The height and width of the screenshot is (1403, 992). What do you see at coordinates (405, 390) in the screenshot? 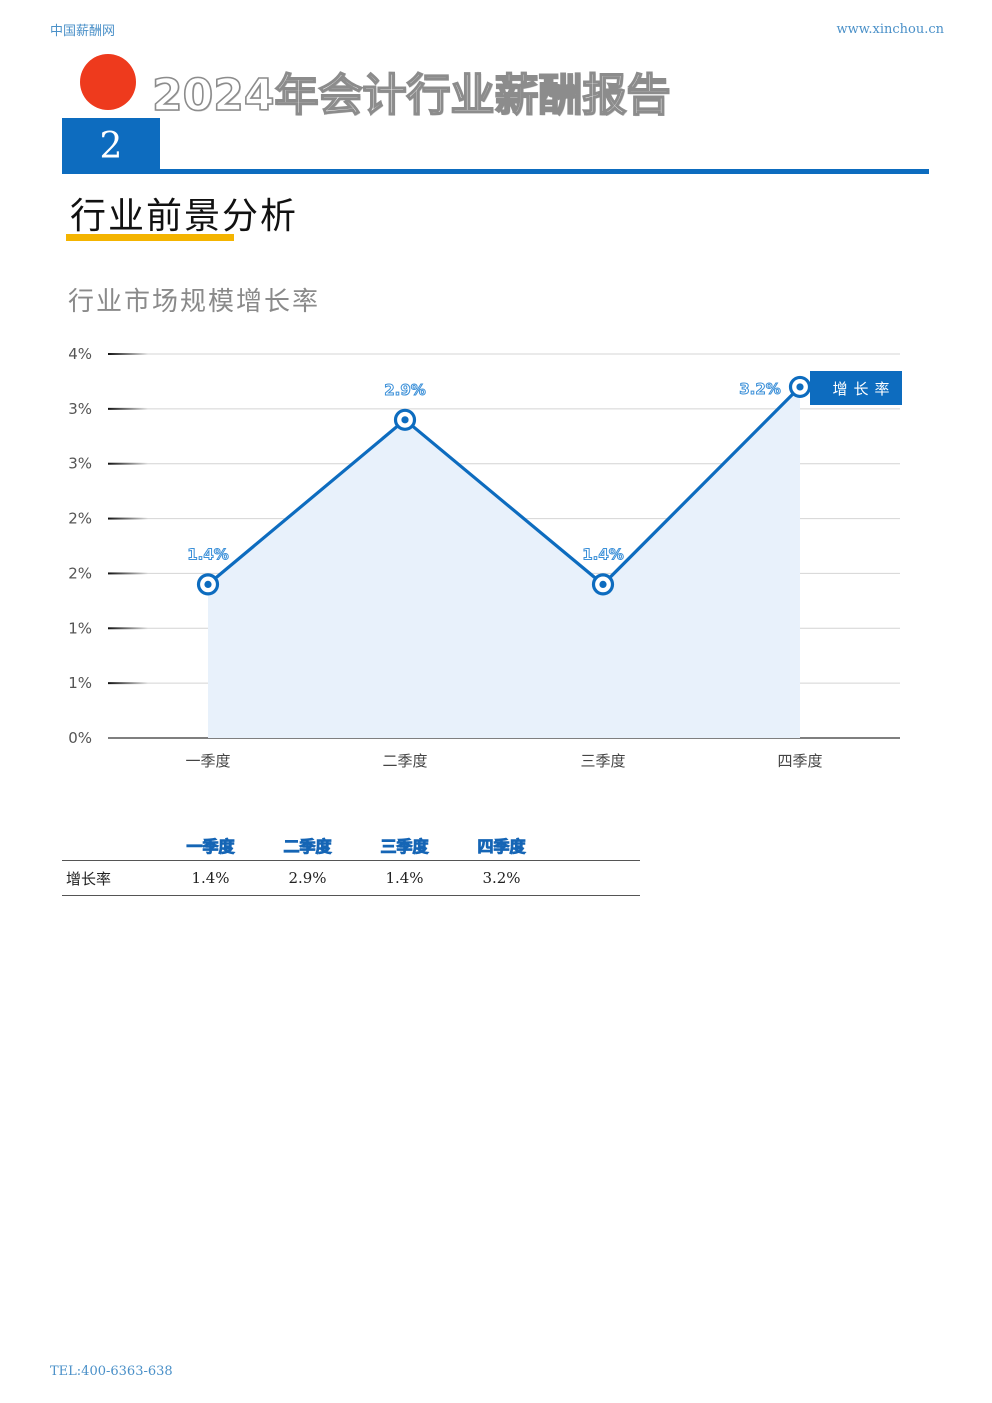
I see `data-label: 2.9%` at bounding box center [405, 390].